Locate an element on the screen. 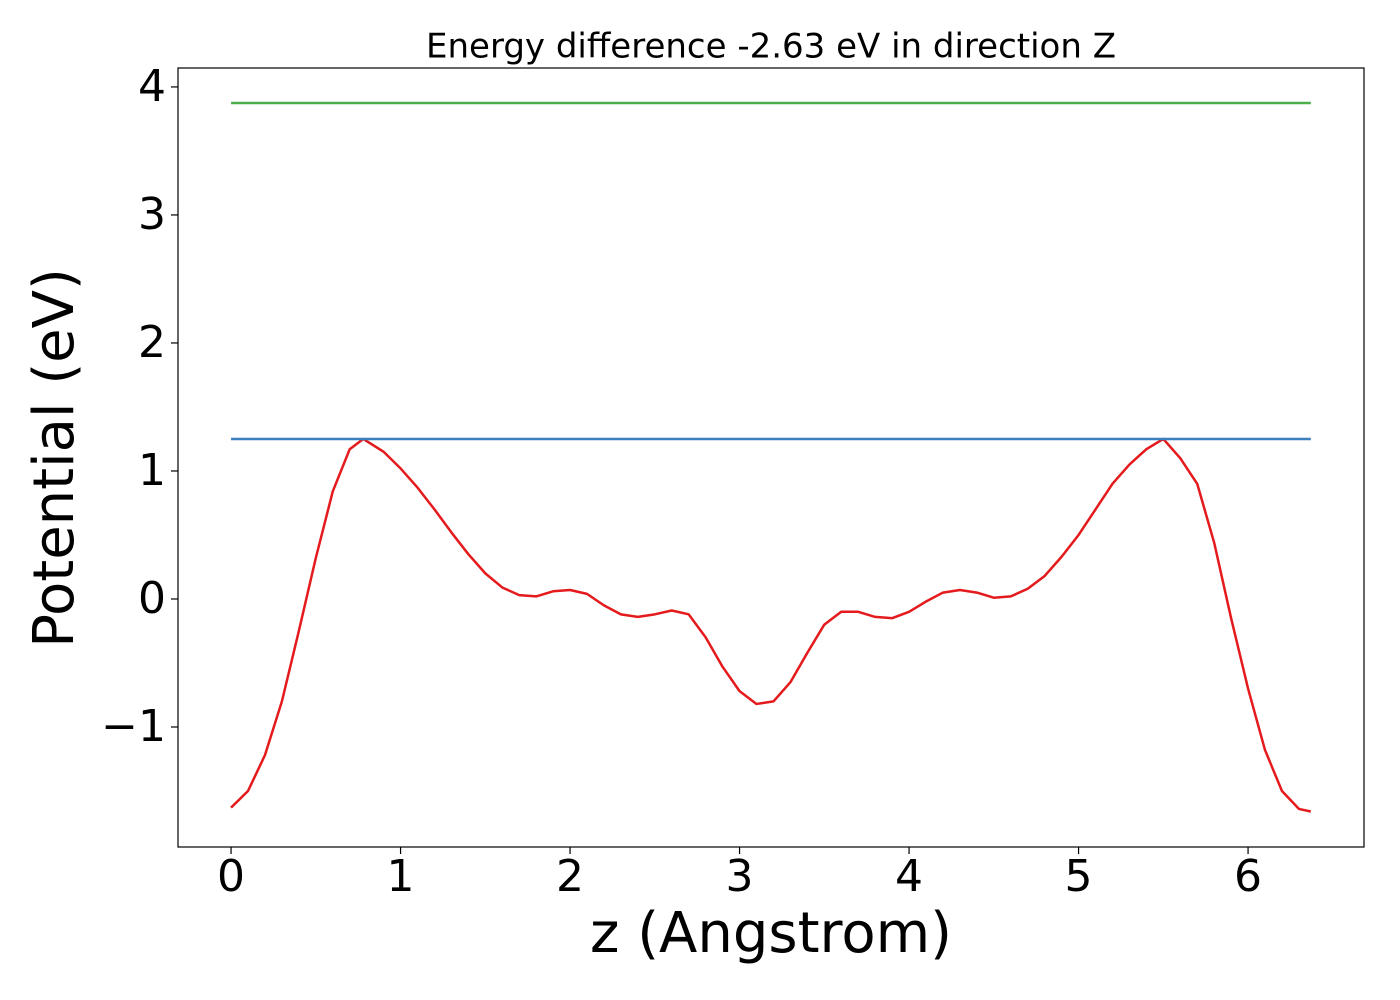 The image size is (1400, 1000). y-axis-label: Potential (eV) is located at coordinates (54, 458).